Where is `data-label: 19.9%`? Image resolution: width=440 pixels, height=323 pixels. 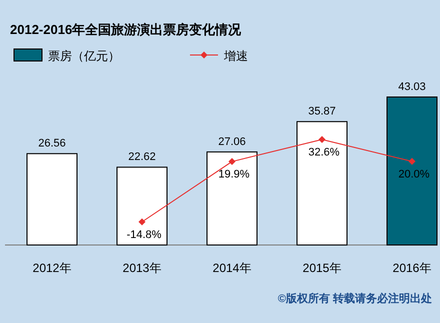
data-label: 19.9% is located at coordinates (234, 174).